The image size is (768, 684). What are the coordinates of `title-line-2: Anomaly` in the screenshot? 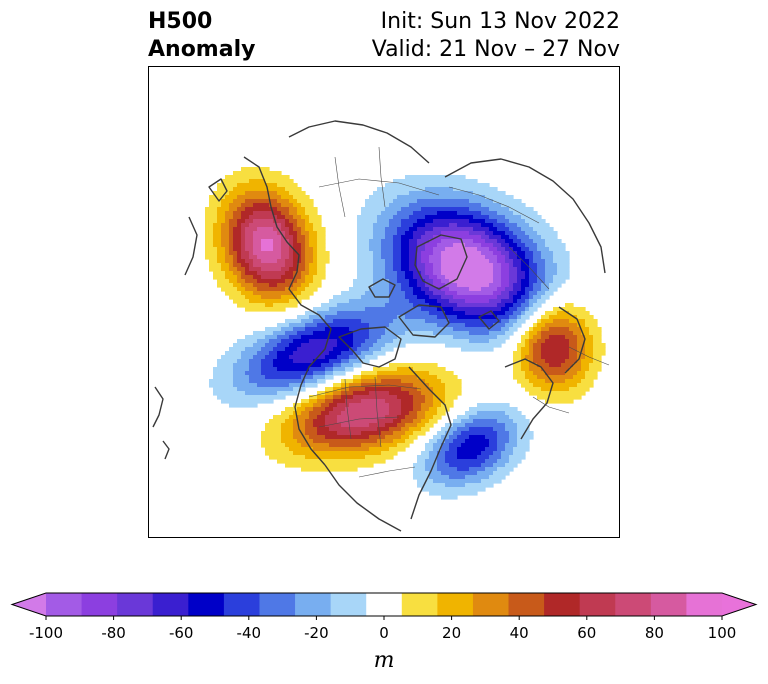 It's located at (202, 49).